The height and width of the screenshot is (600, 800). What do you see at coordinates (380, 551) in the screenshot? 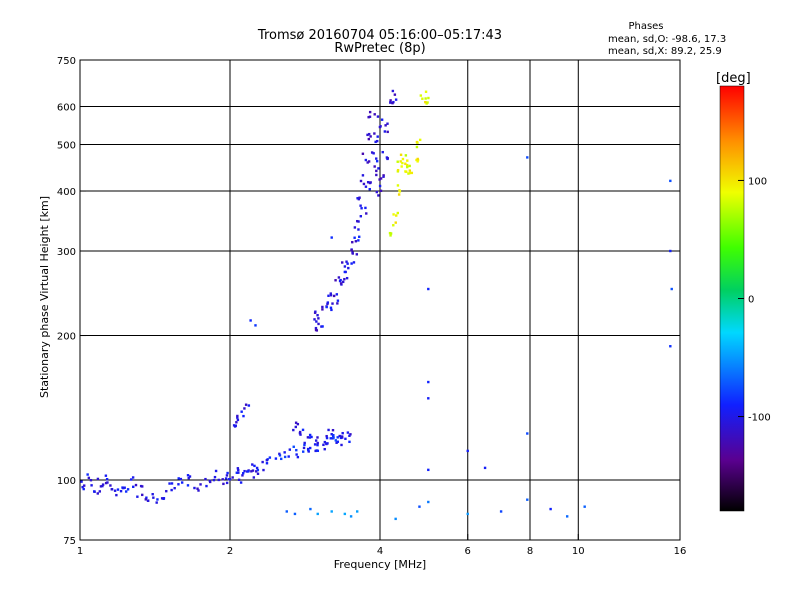
I see `x-tick-label: 4` at bounding box center [380, 551].